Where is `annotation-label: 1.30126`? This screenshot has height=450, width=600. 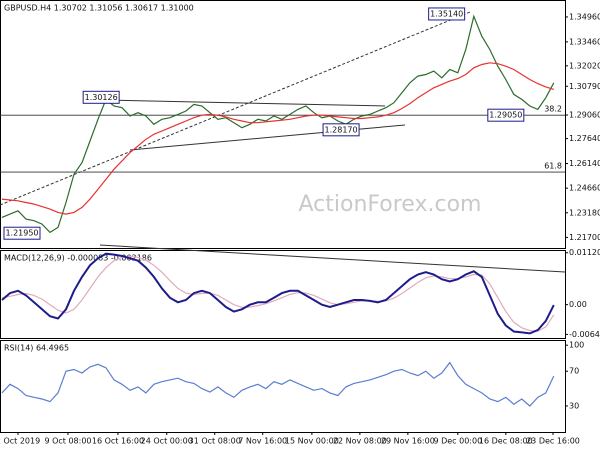 annotation-label: 1.30126 is located at coordinates (101, 97).